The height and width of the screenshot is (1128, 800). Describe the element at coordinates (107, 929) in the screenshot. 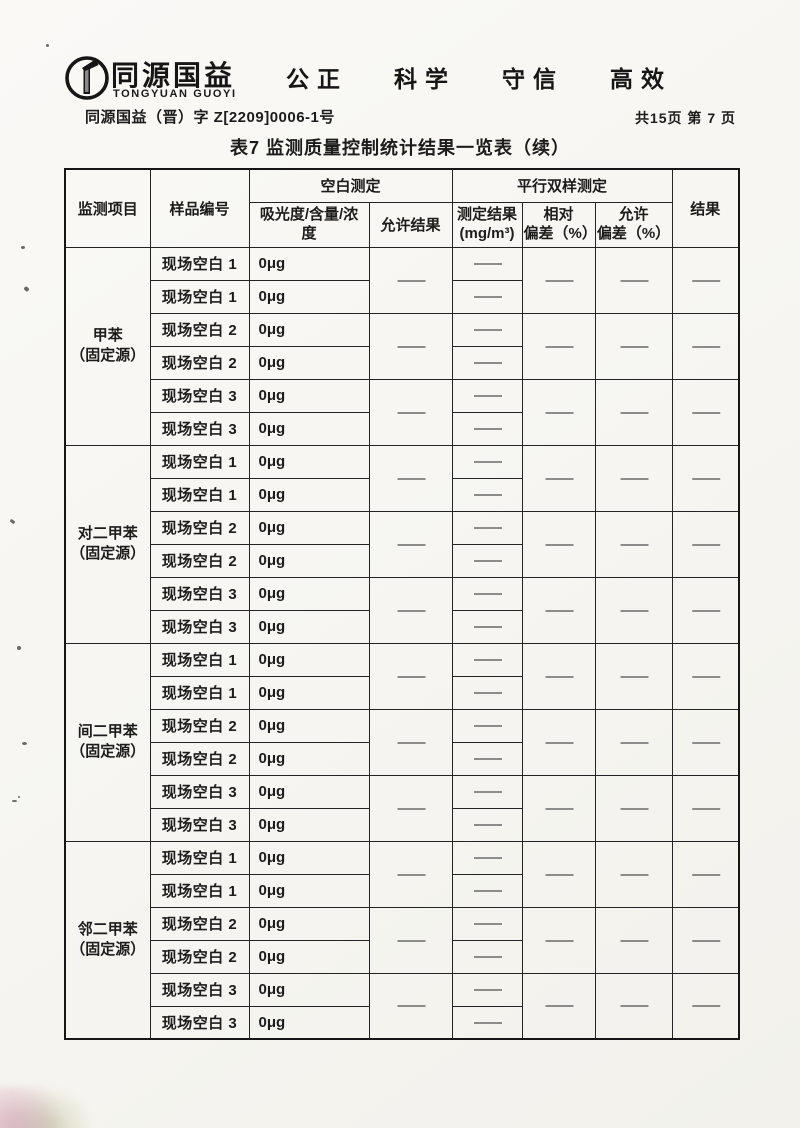

I see `item-name: 邻二甲苯` at that location.